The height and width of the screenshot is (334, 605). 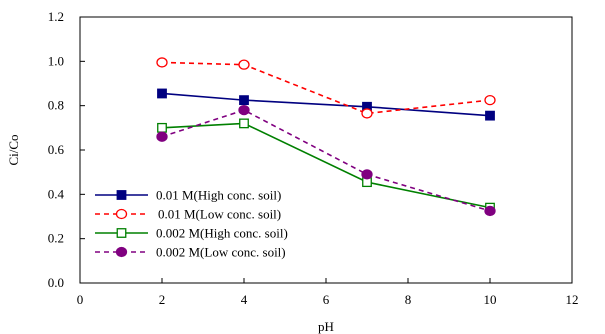 I want to click on legend-entry: 0.002 M(High conc. soil), so click(x=191, y=233).